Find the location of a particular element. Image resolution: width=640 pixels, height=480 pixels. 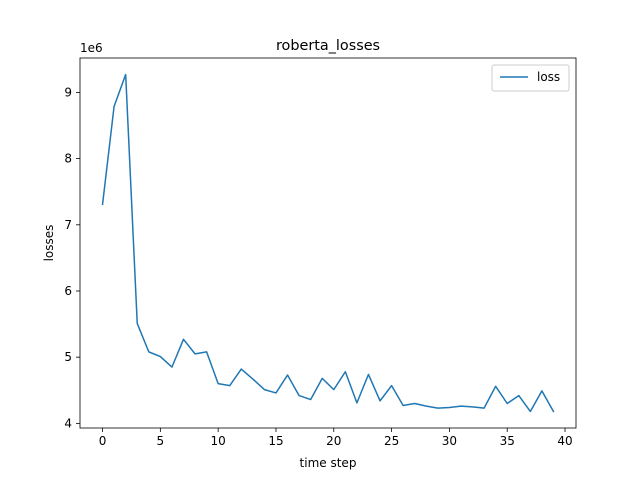

x-axis-ticks: 0 5 10 15 20 25 30 35 40 is located at coordinates (336, 438).